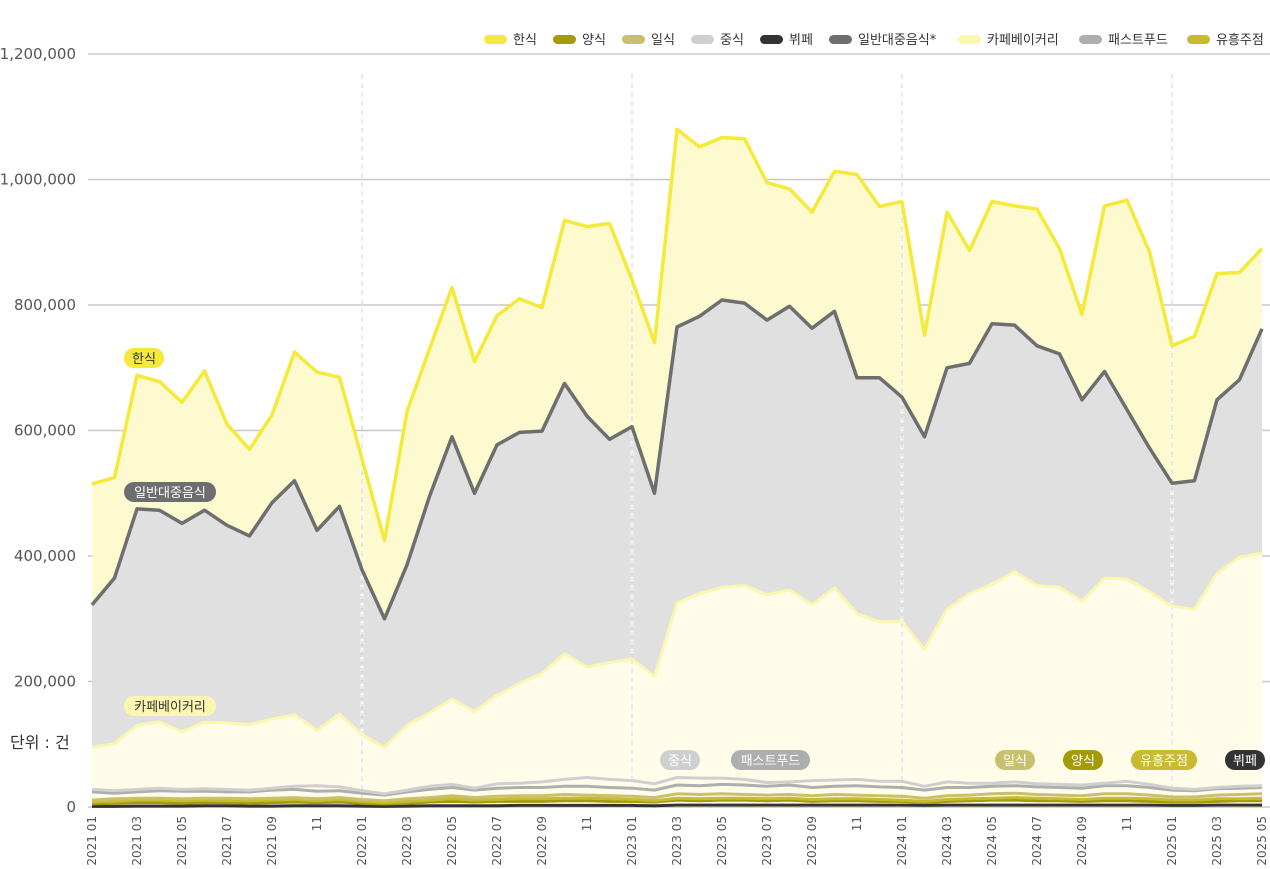 Image resolution: width=1270 pixels, height=869 pixels. I want to click on legend-item: 유흥주점, so click(1225, 40).